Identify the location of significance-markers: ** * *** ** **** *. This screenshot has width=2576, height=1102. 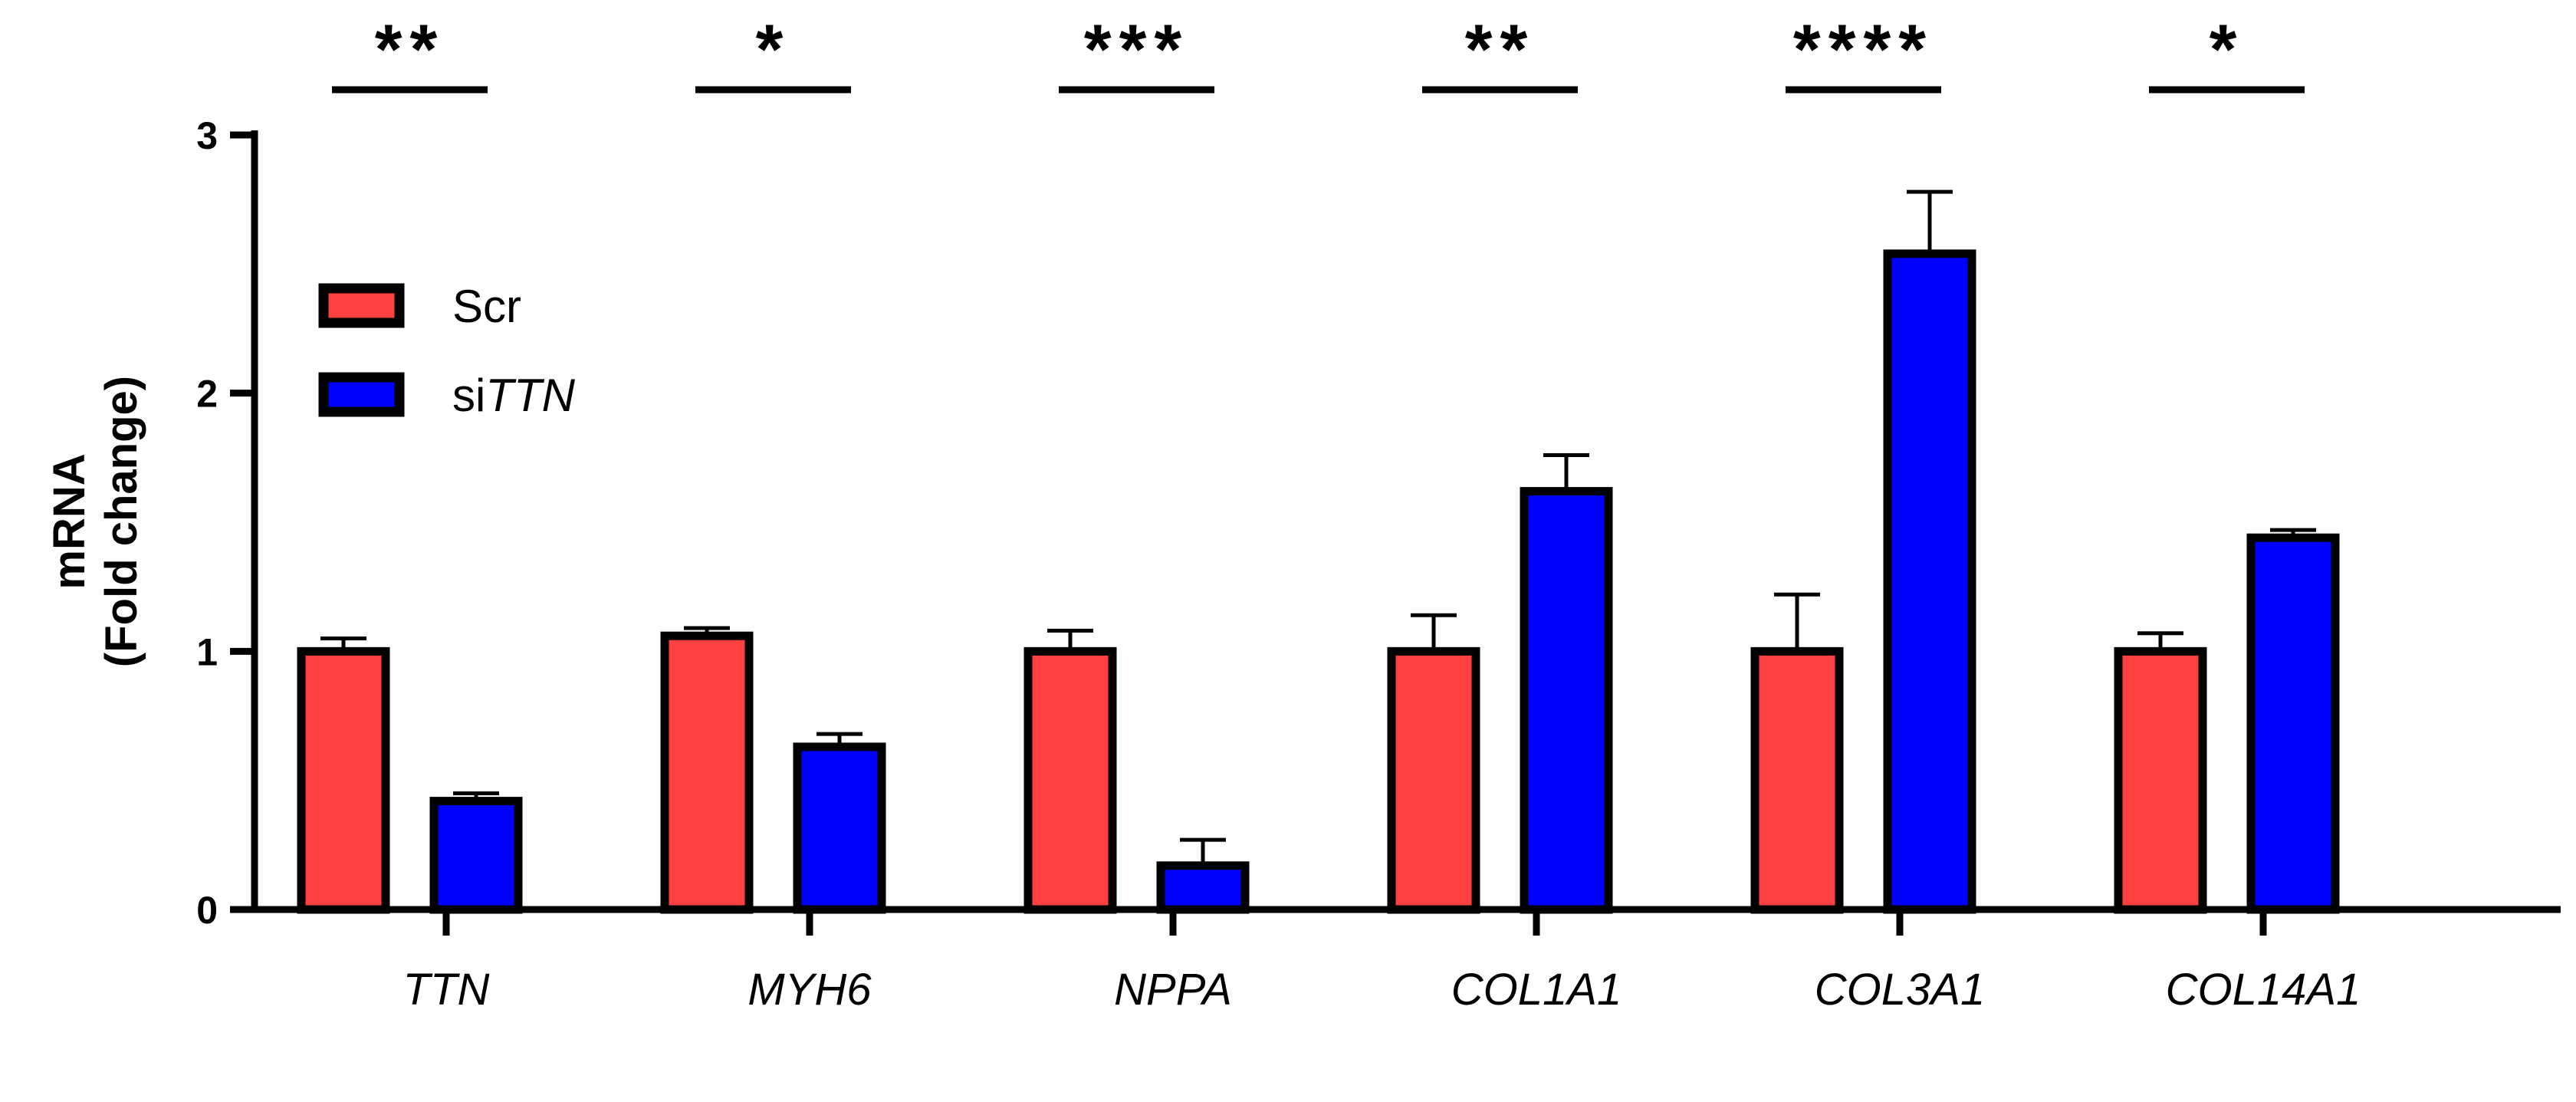
(1319, 53).